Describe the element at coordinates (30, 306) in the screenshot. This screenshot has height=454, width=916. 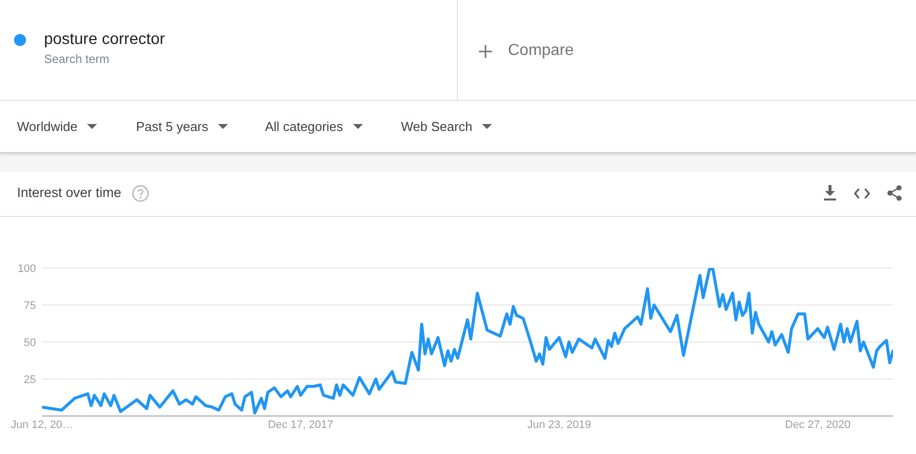
I see `y-tick-label: 75` at that location.